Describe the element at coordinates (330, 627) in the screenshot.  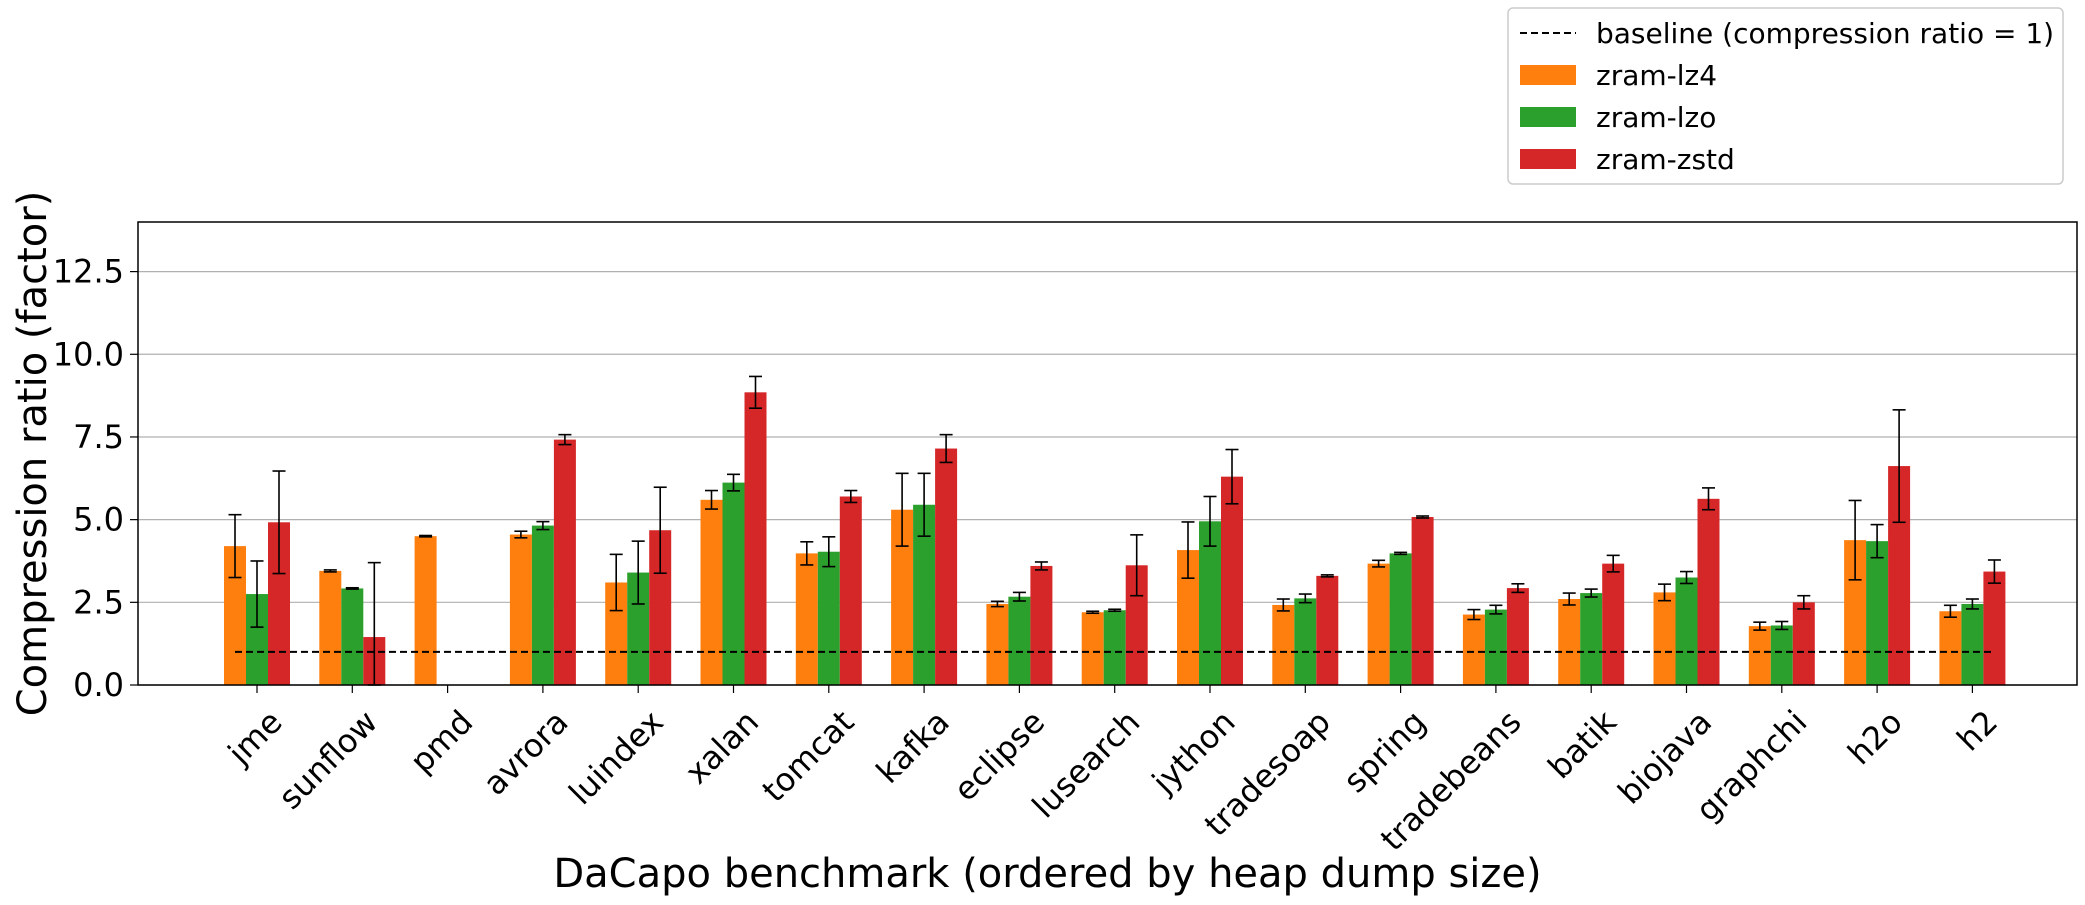
I see `bar-zram-lz4-sunflow` at that location.